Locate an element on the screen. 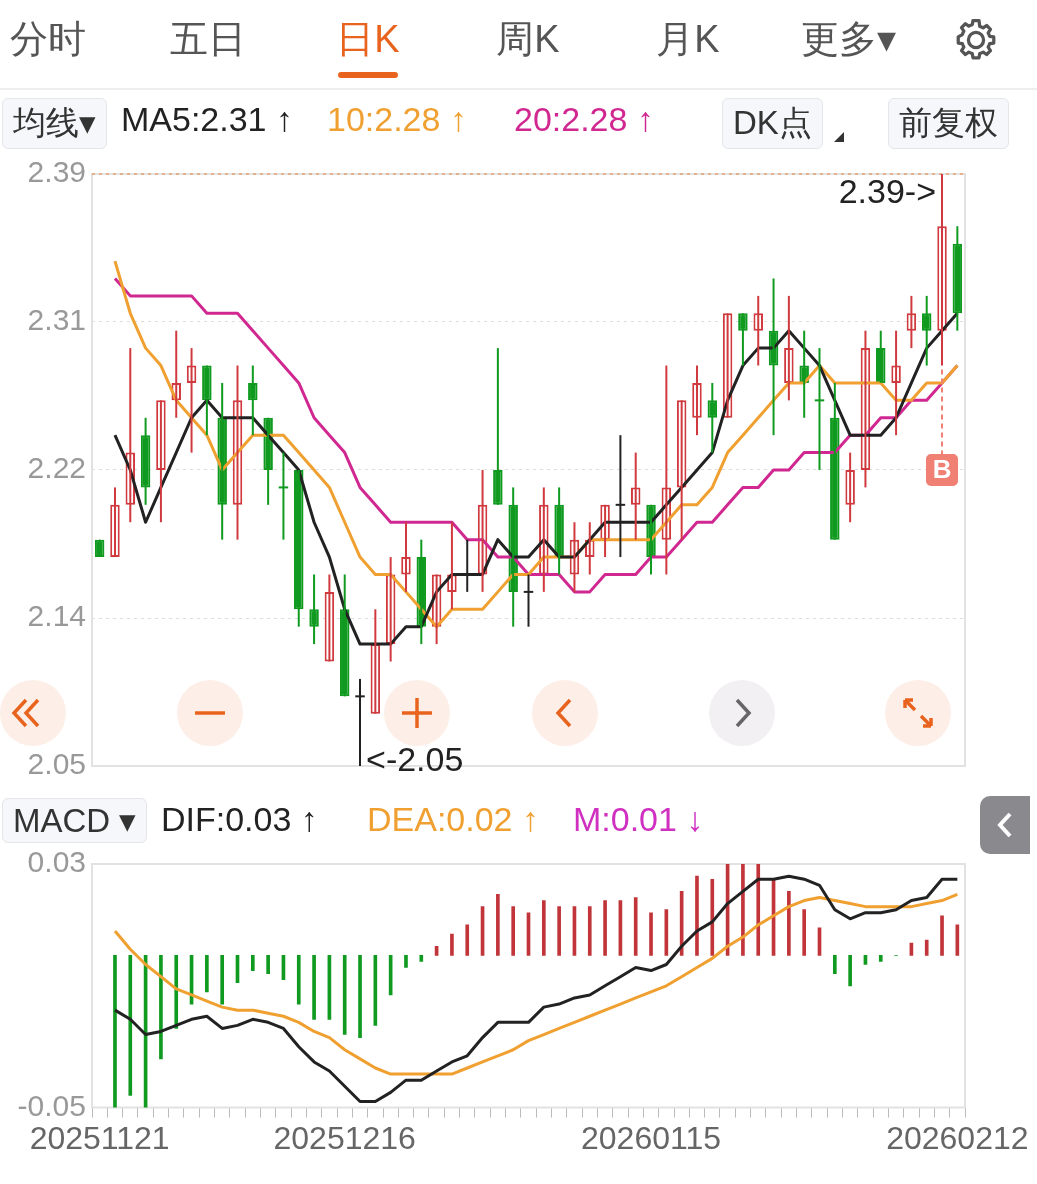 Image resolution: width=1037 pixels, height=1184 pixels. annotation: <-2.05 is located at coordinates (415, 759).